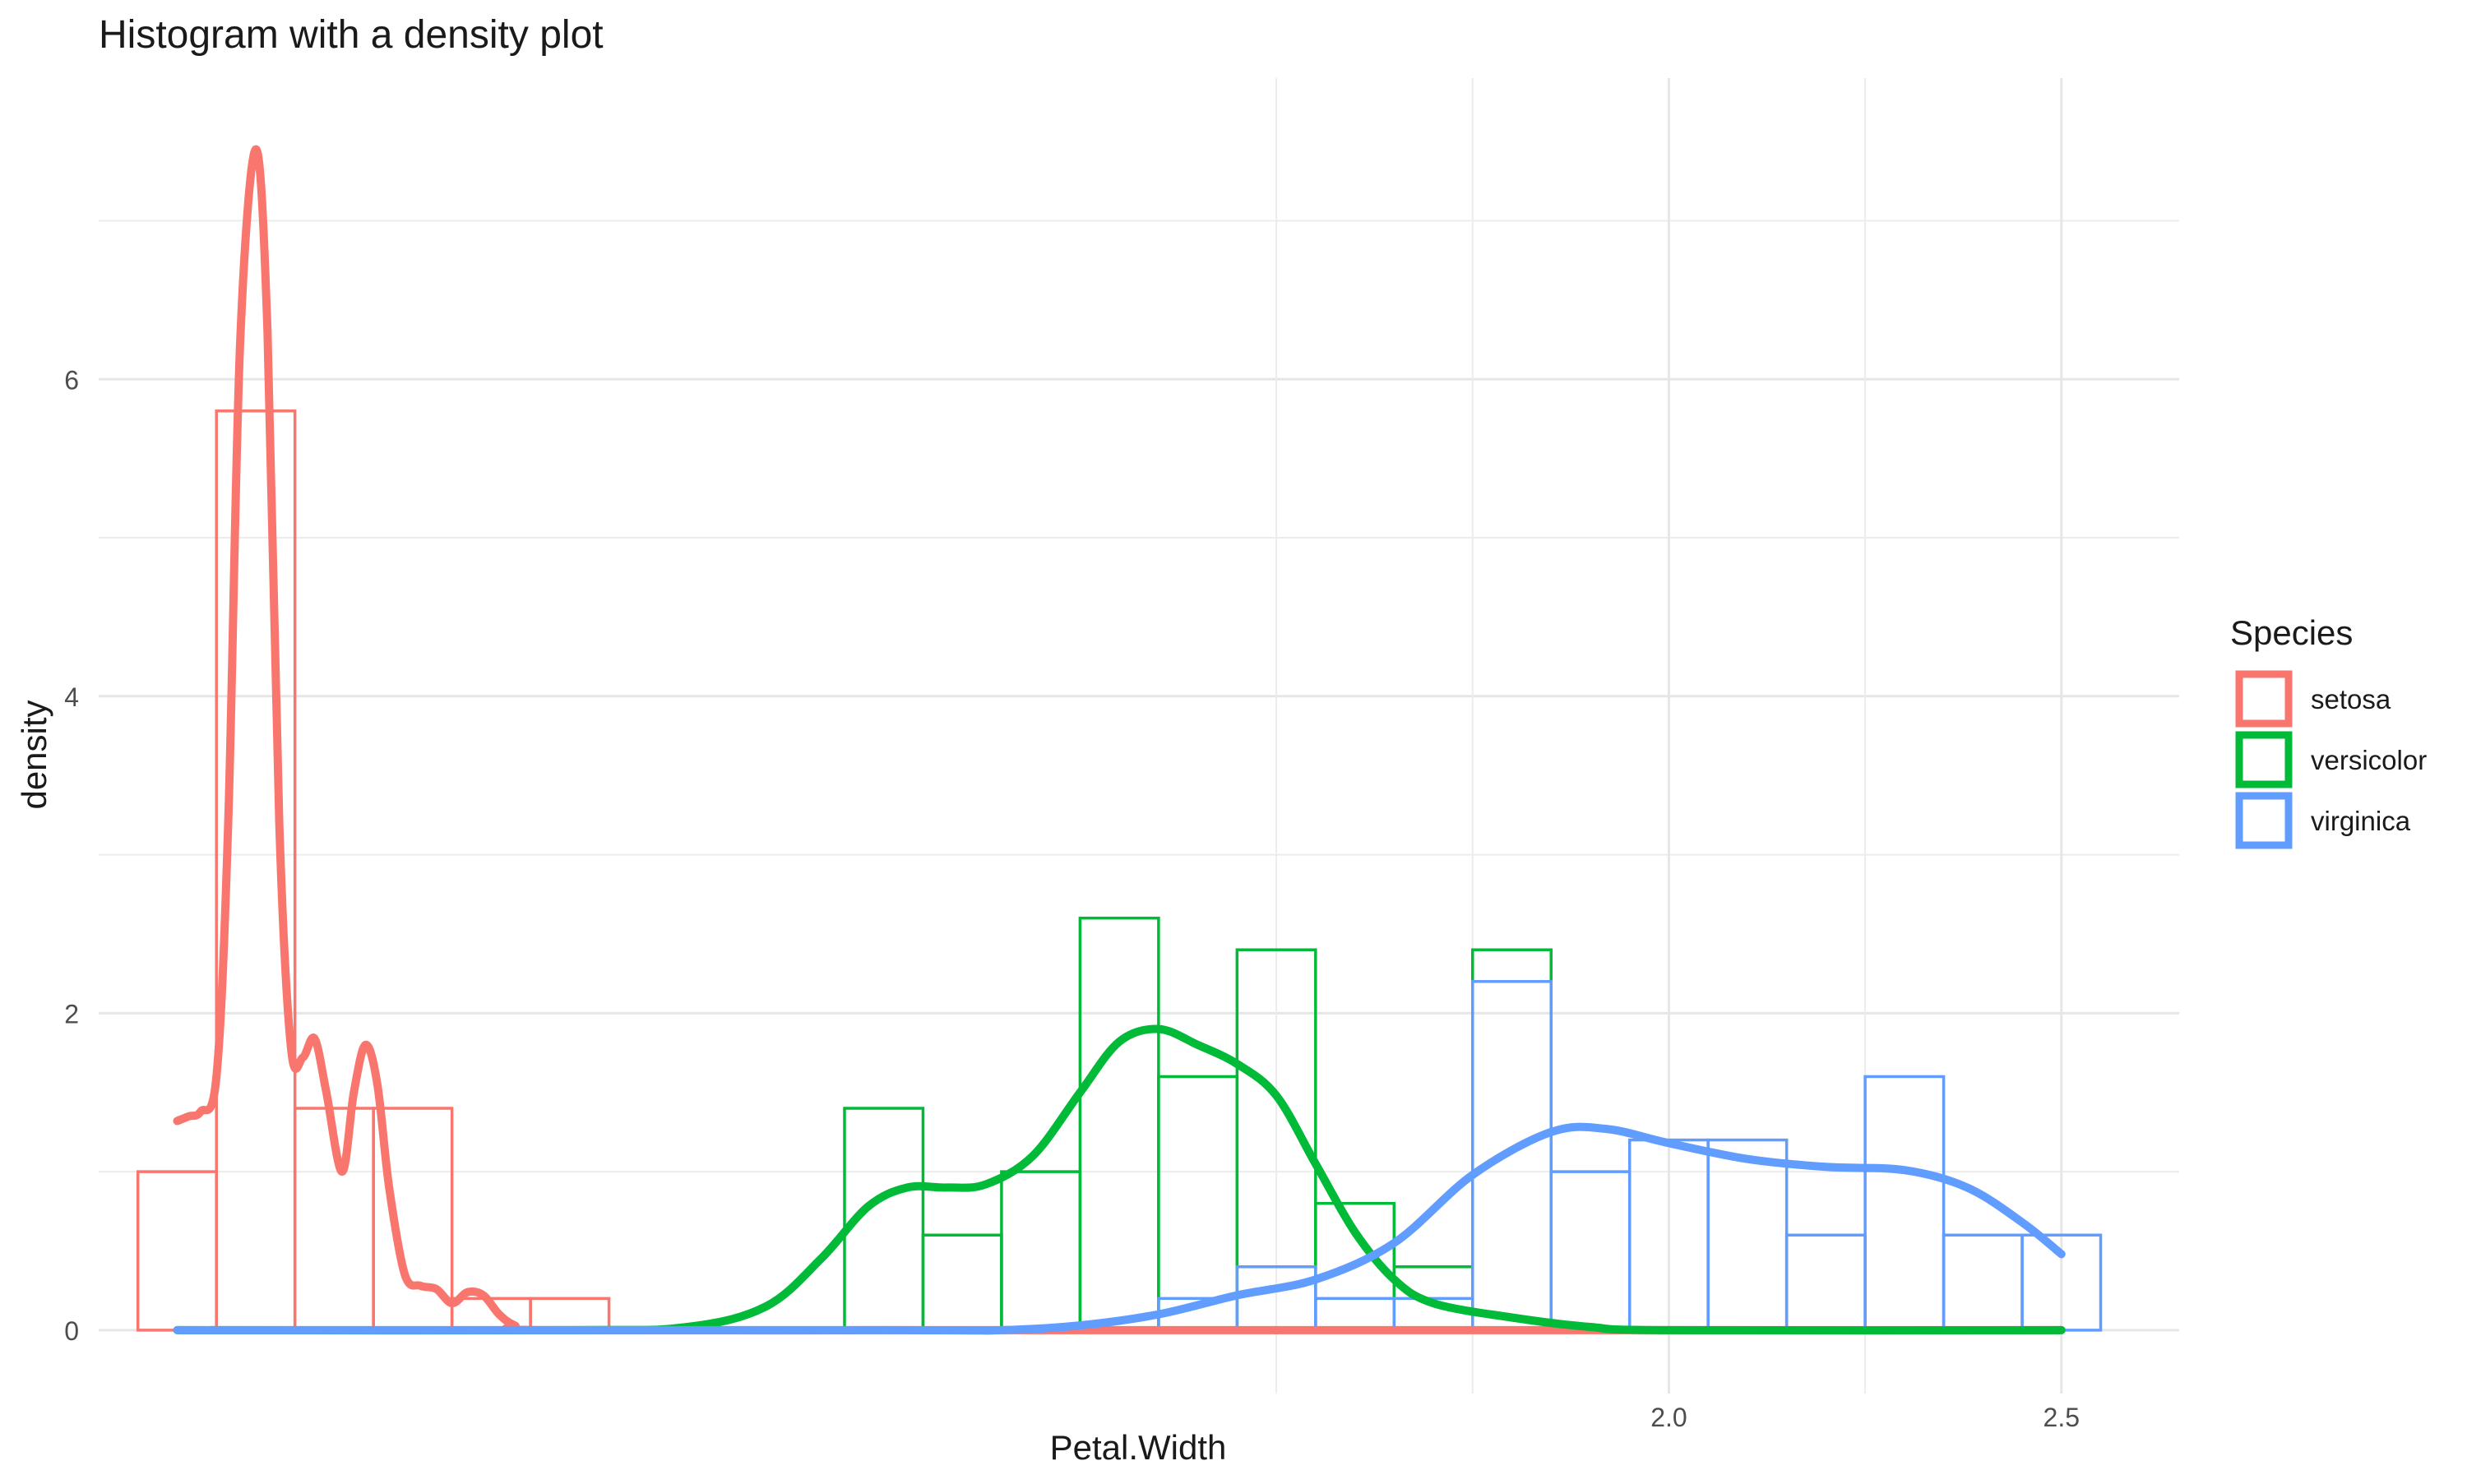  I want to click on legend-label-versicolor: versicolor, so click(2369, 760).